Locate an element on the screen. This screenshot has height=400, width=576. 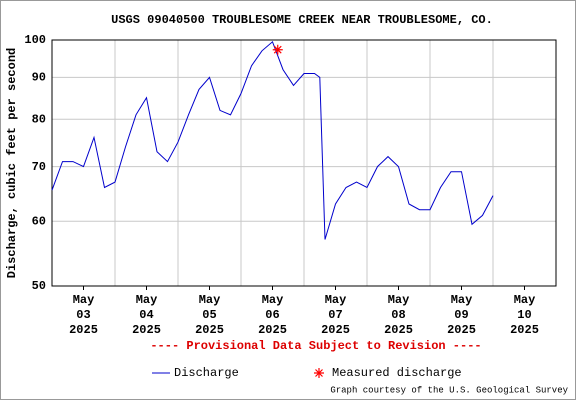
x-tick-label: 04 is located at coordinates (146, 315).